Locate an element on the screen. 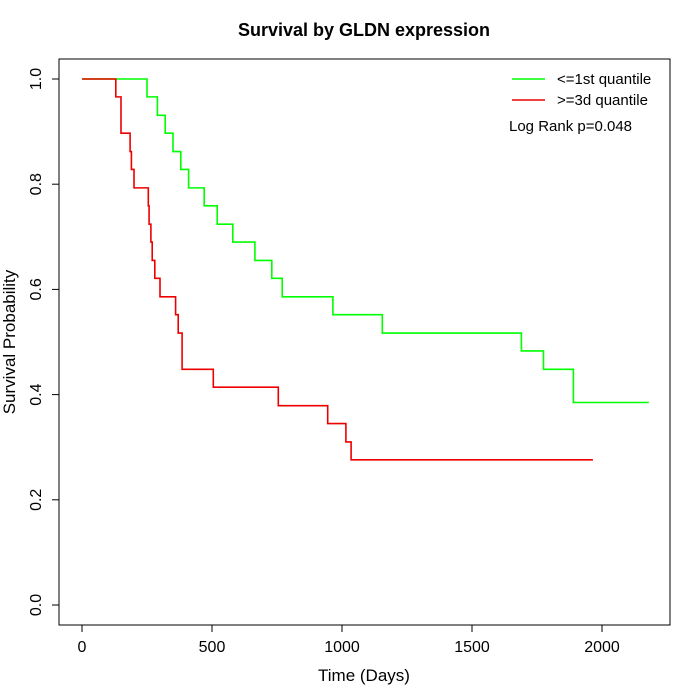 The height and width of the screenshot is (700, 700). x-tick-label: 0 is located at coordinates (82, 647).